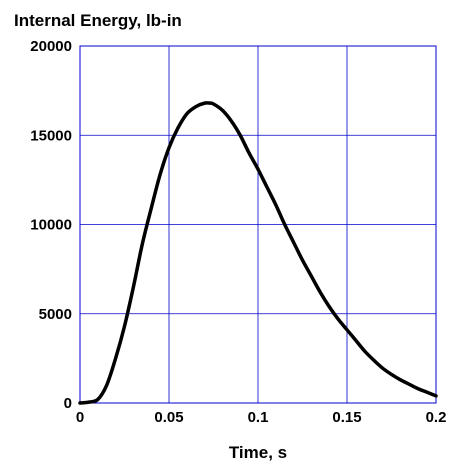 The width and height of the screenshot is (456, 466). Describe the element at coordinates (80, 417) in the screenshot. I see `x-tick-label: 0` at that location.